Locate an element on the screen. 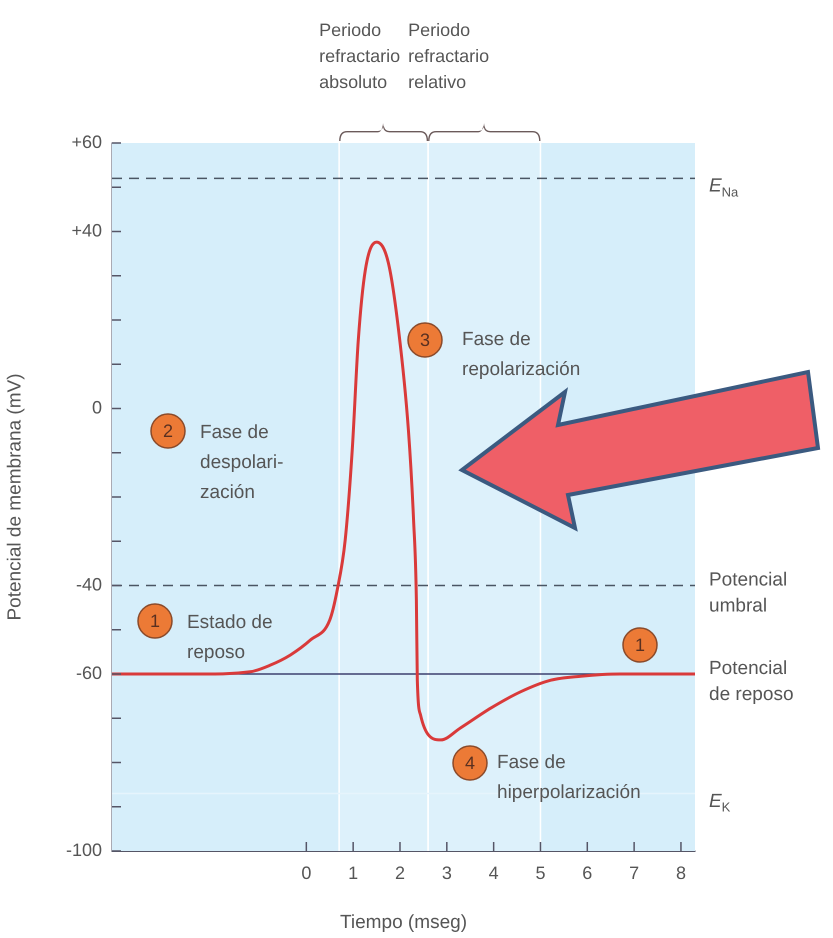 The width and height of the screenshot is (833, 938). y-tick-label: +40 is located at coordinates (86, 230).